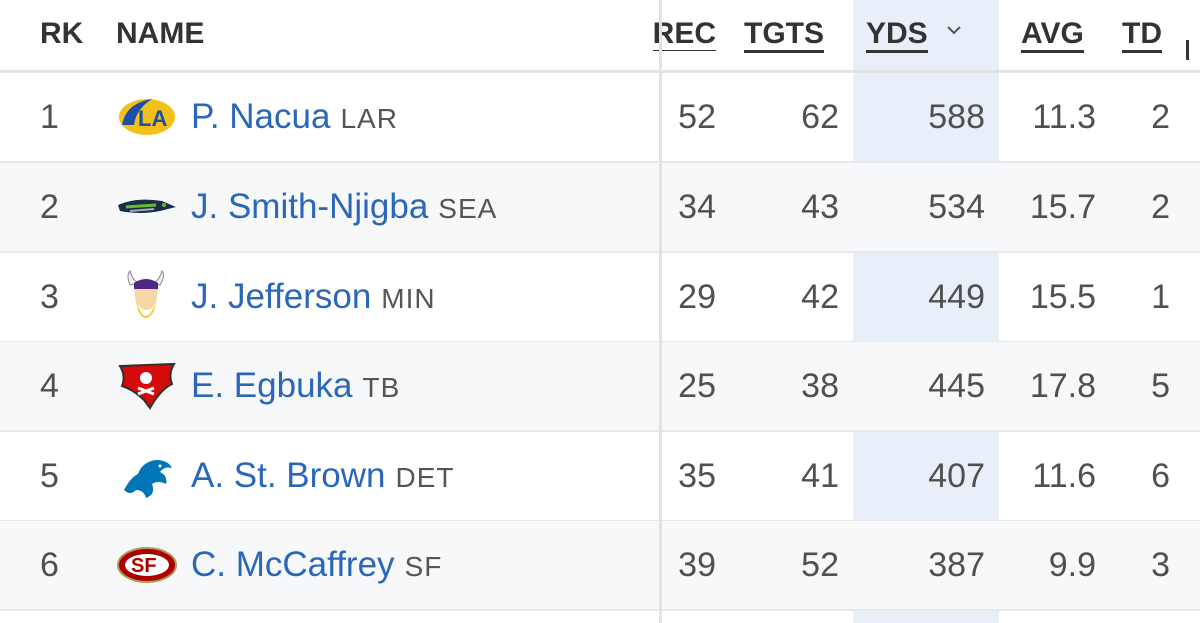  I want to click on frozen-column-divider, so click(660, 311).